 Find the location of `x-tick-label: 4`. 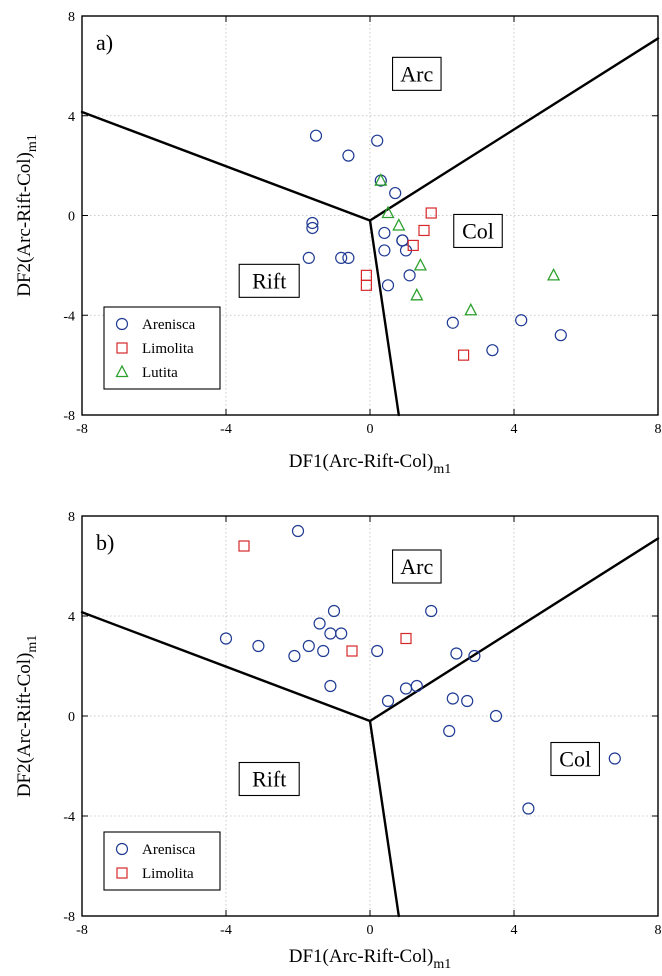

x-tick-label: 4 is located at coordinates (514, 429).